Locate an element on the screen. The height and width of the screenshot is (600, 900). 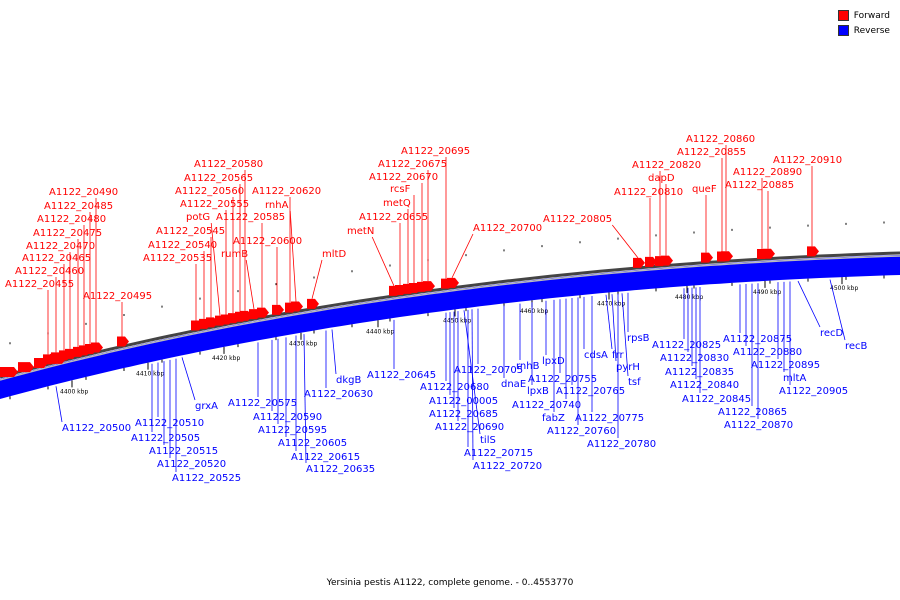
reverse-gene-label: recB is located at coordinates (856, 346).